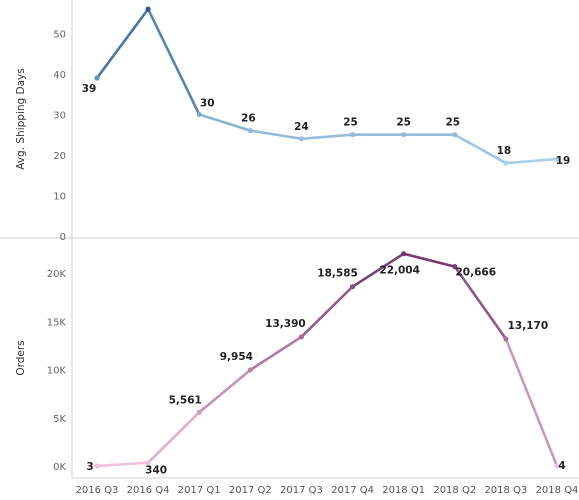 Image resolution: width=579 pixels, height=500 pixels. I want to click on data-label: 19, so click(563, 161).